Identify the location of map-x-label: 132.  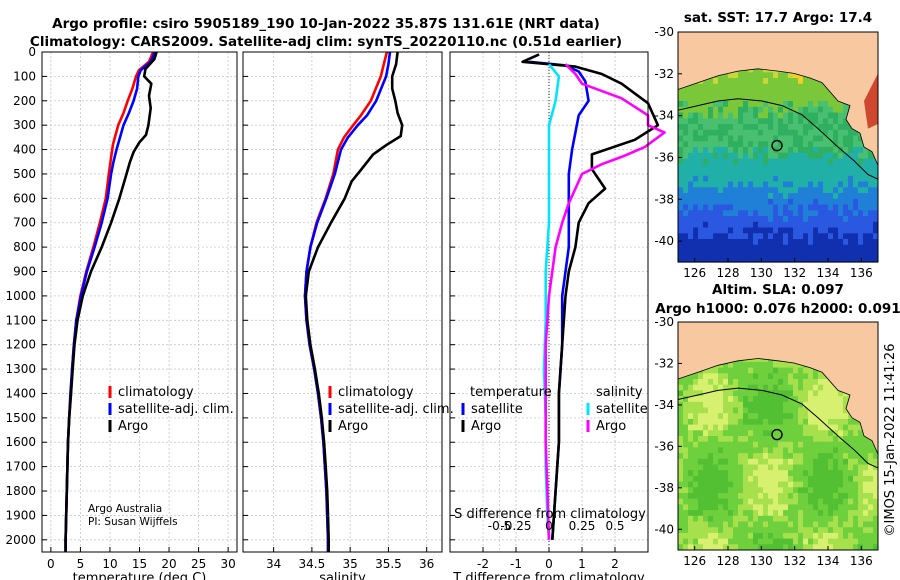
(794, 561).